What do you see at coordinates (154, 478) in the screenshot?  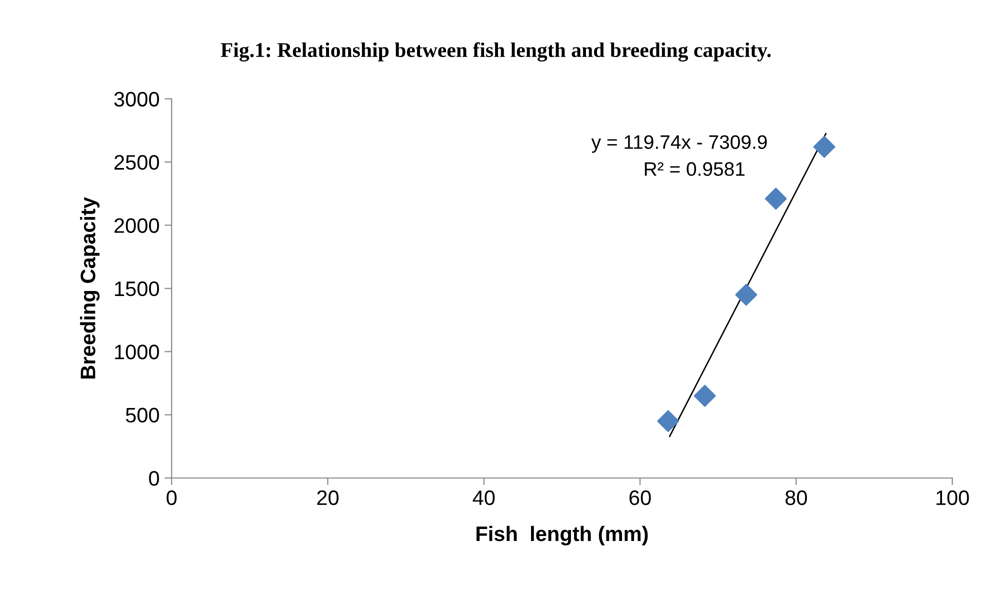 I see `y-tick-label: 0` at bounding box center [154, 478].